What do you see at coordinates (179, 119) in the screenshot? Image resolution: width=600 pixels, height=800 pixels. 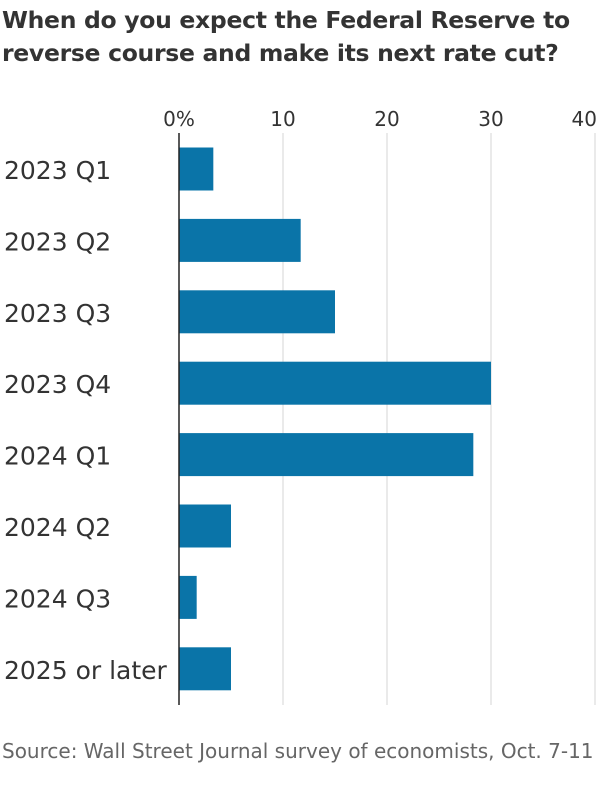 I see `x-tick-label: 0%` at bounding box center [179, 119].